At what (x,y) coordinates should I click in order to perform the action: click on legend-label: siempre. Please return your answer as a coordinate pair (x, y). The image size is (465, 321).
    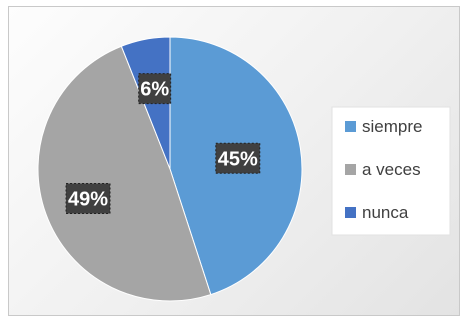
    Looking at the image, I should click on (392, 126).